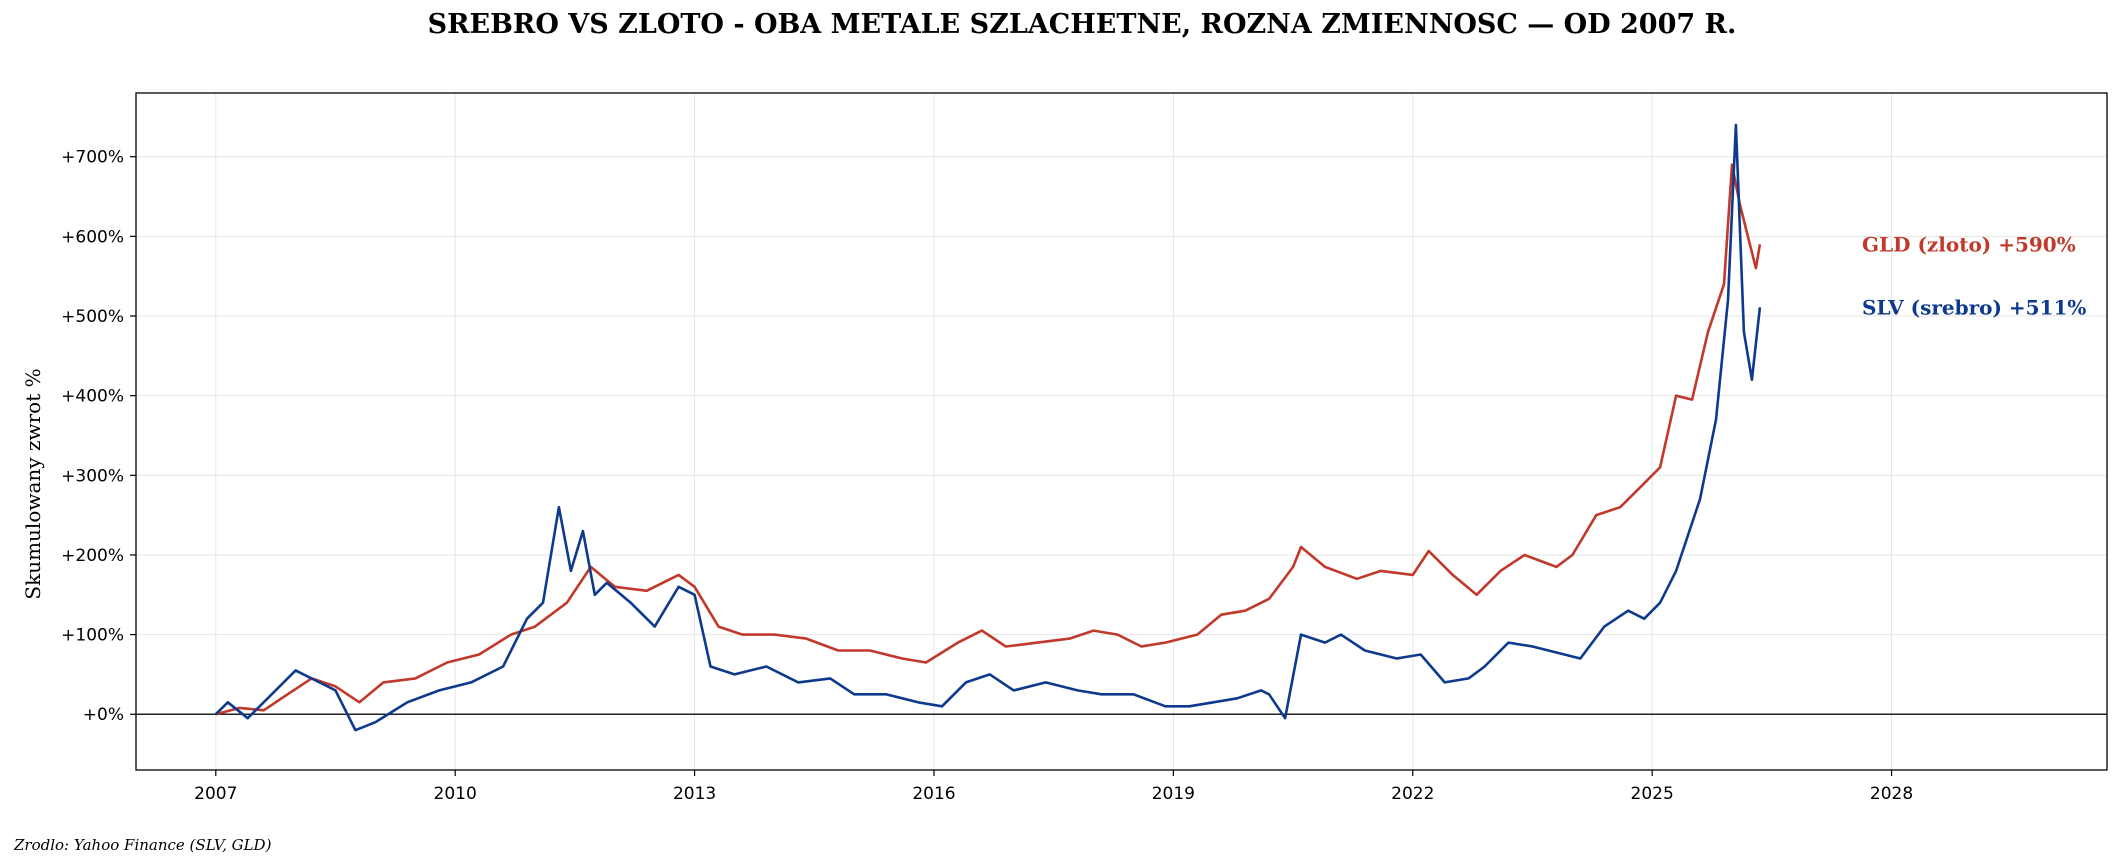  Describe the element at coordinates (1891, 794) in the screenshot. I see `x-tick-label: 2028` at that location.